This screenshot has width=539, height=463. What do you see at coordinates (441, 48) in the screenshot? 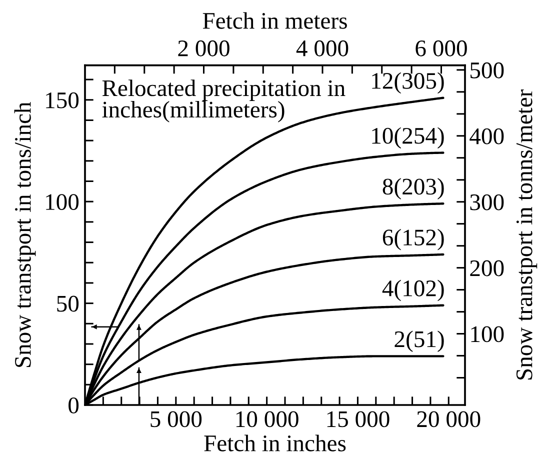
I see `x2-tick-label: 6 000` at bounding box center [441, 48].